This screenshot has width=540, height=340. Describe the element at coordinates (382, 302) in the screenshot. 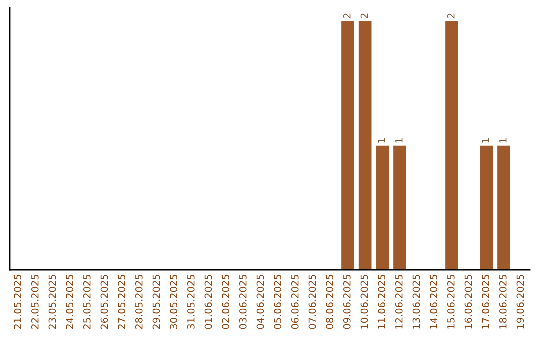

I see `x-tick-label: 11.06.2025` at that location.